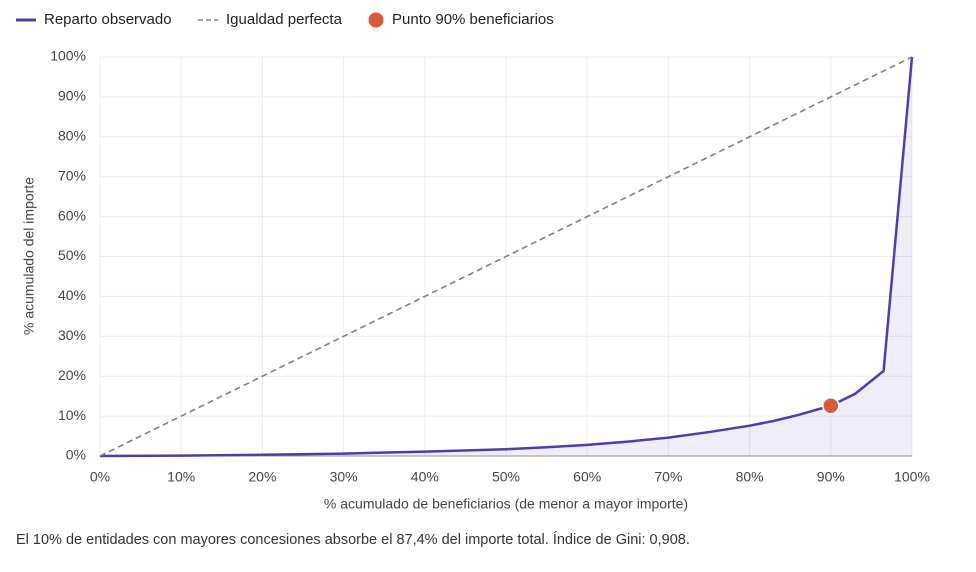  What do you see at coordinates (750, 477) in the screenshot?
I see `x-tick-label: 80%` at bounding box center [750, 477].